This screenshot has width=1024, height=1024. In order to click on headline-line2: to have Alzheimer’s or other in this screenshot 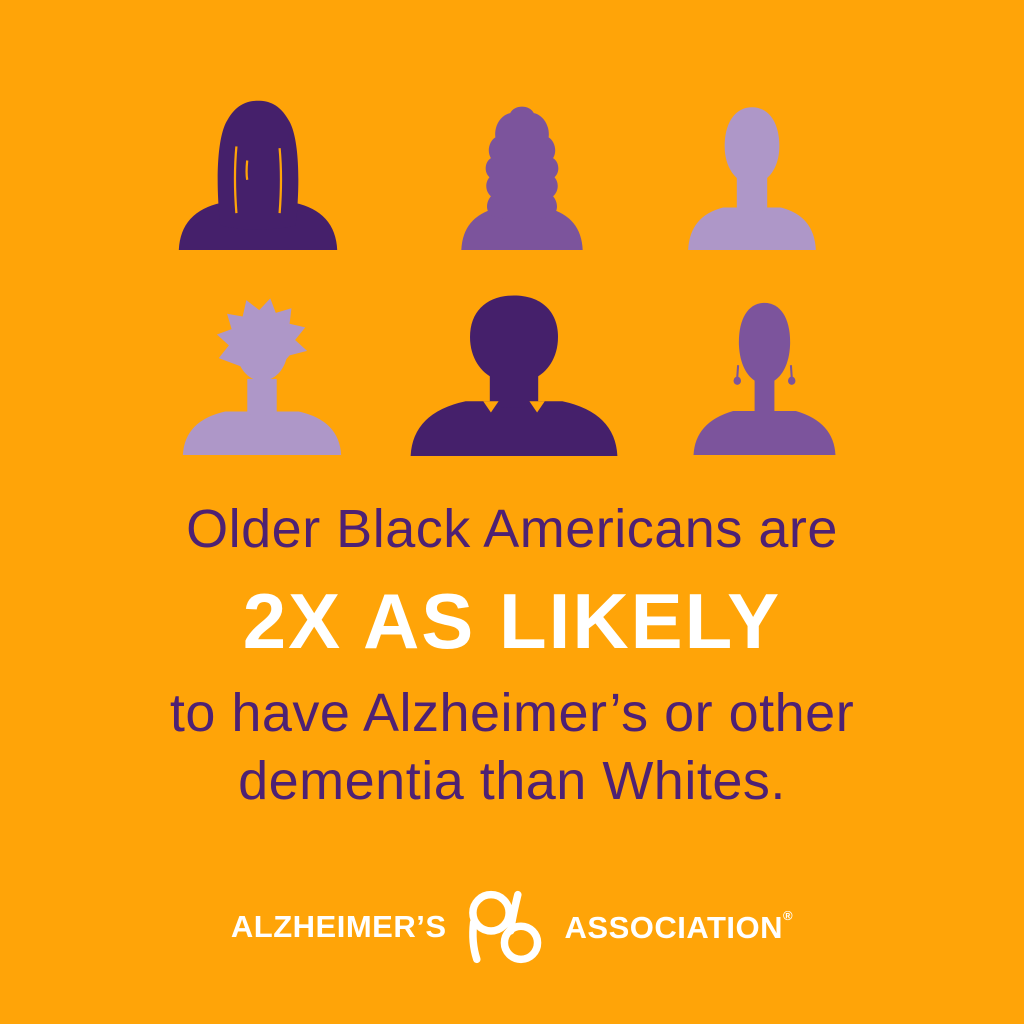, I will do `click(512, 713)`.